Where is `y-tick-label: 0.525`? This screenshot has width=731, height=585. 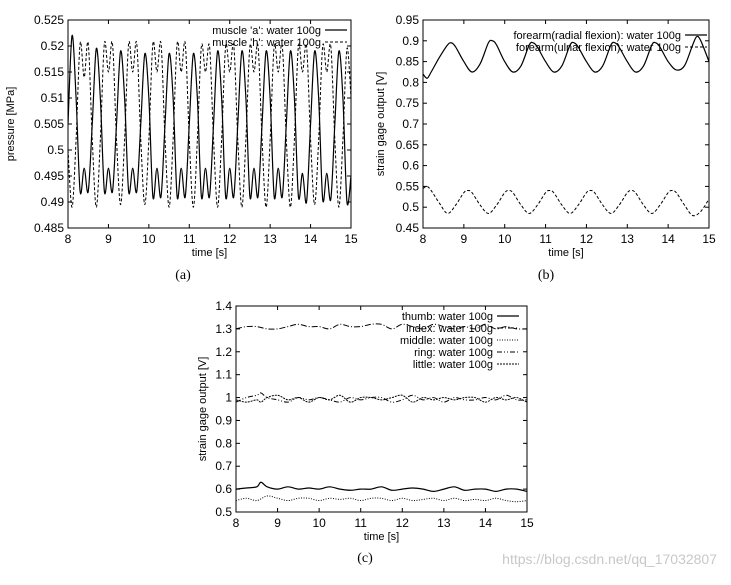 y-tick-label: 0.525 is located at coordinates (49, 20).